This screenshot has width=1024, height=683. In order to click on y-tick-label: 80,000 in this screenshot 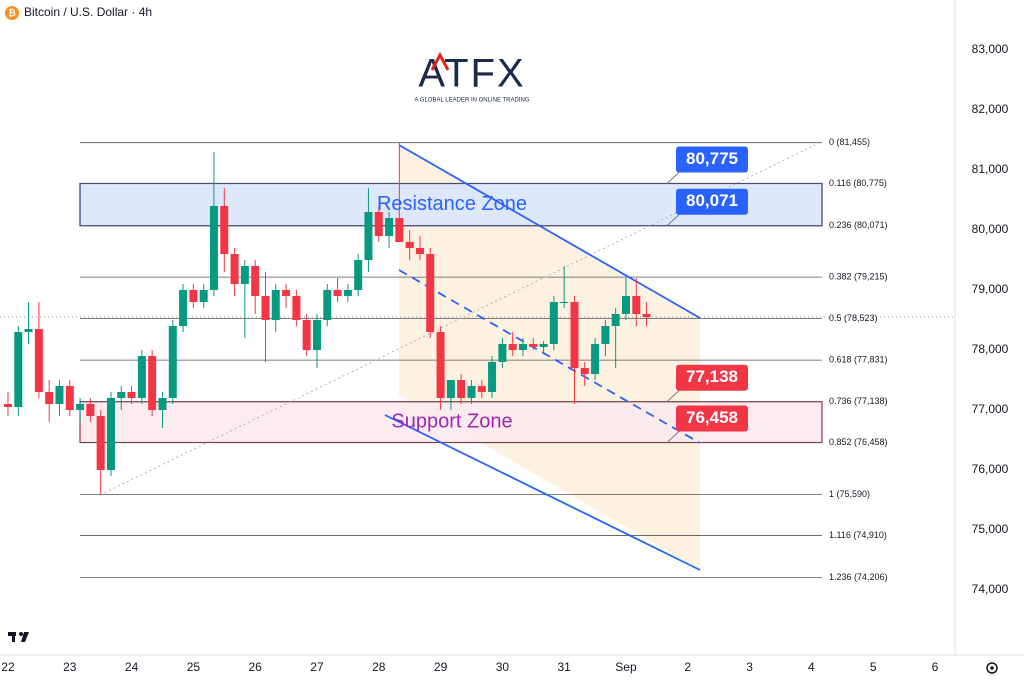, I will do `click(990, 229)`.